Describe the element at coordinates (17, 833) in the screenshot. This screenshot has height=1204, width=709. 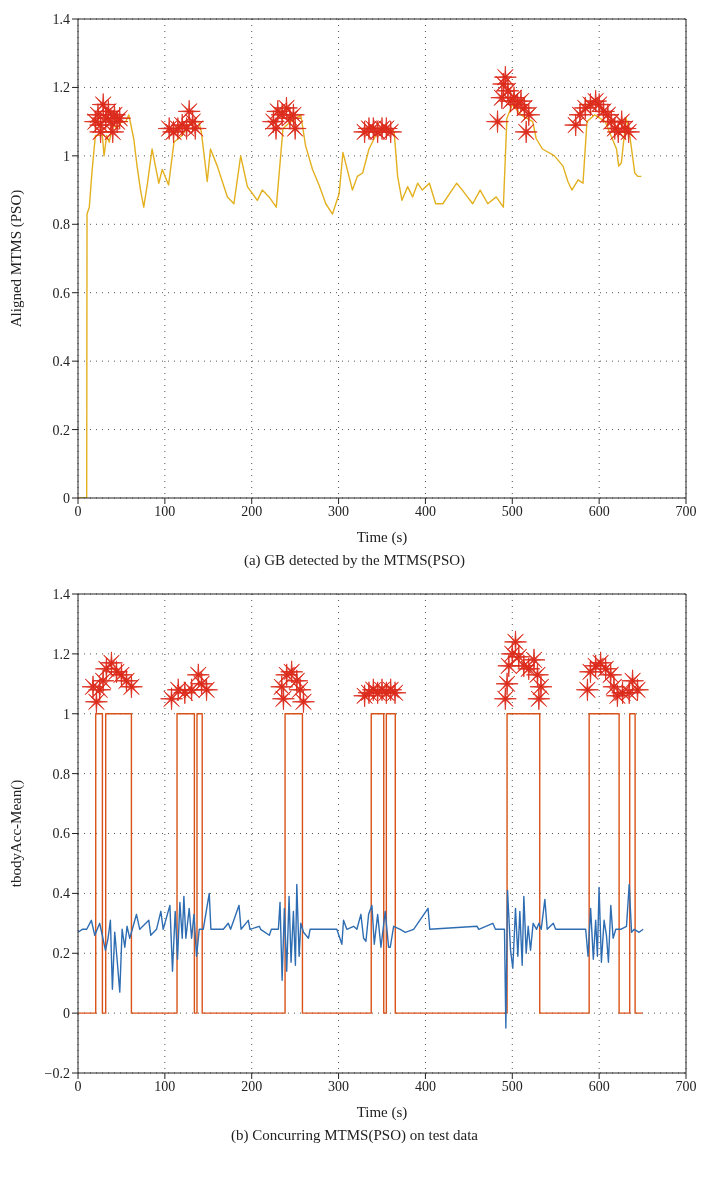
I see `y-axis-title: tbodyAcc-Mean()` at that location.